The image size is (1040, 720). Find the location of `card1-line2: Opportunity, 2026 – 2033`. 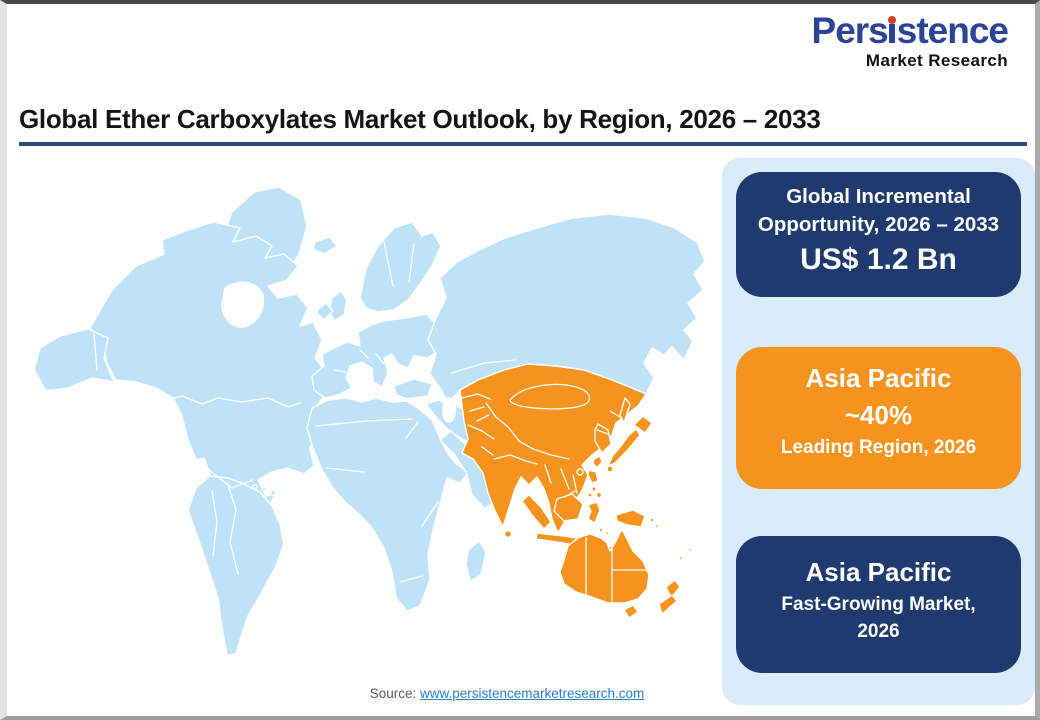

card1-line2: Opportunity, 2026 – 2033 is located at coordinates (878, 224).